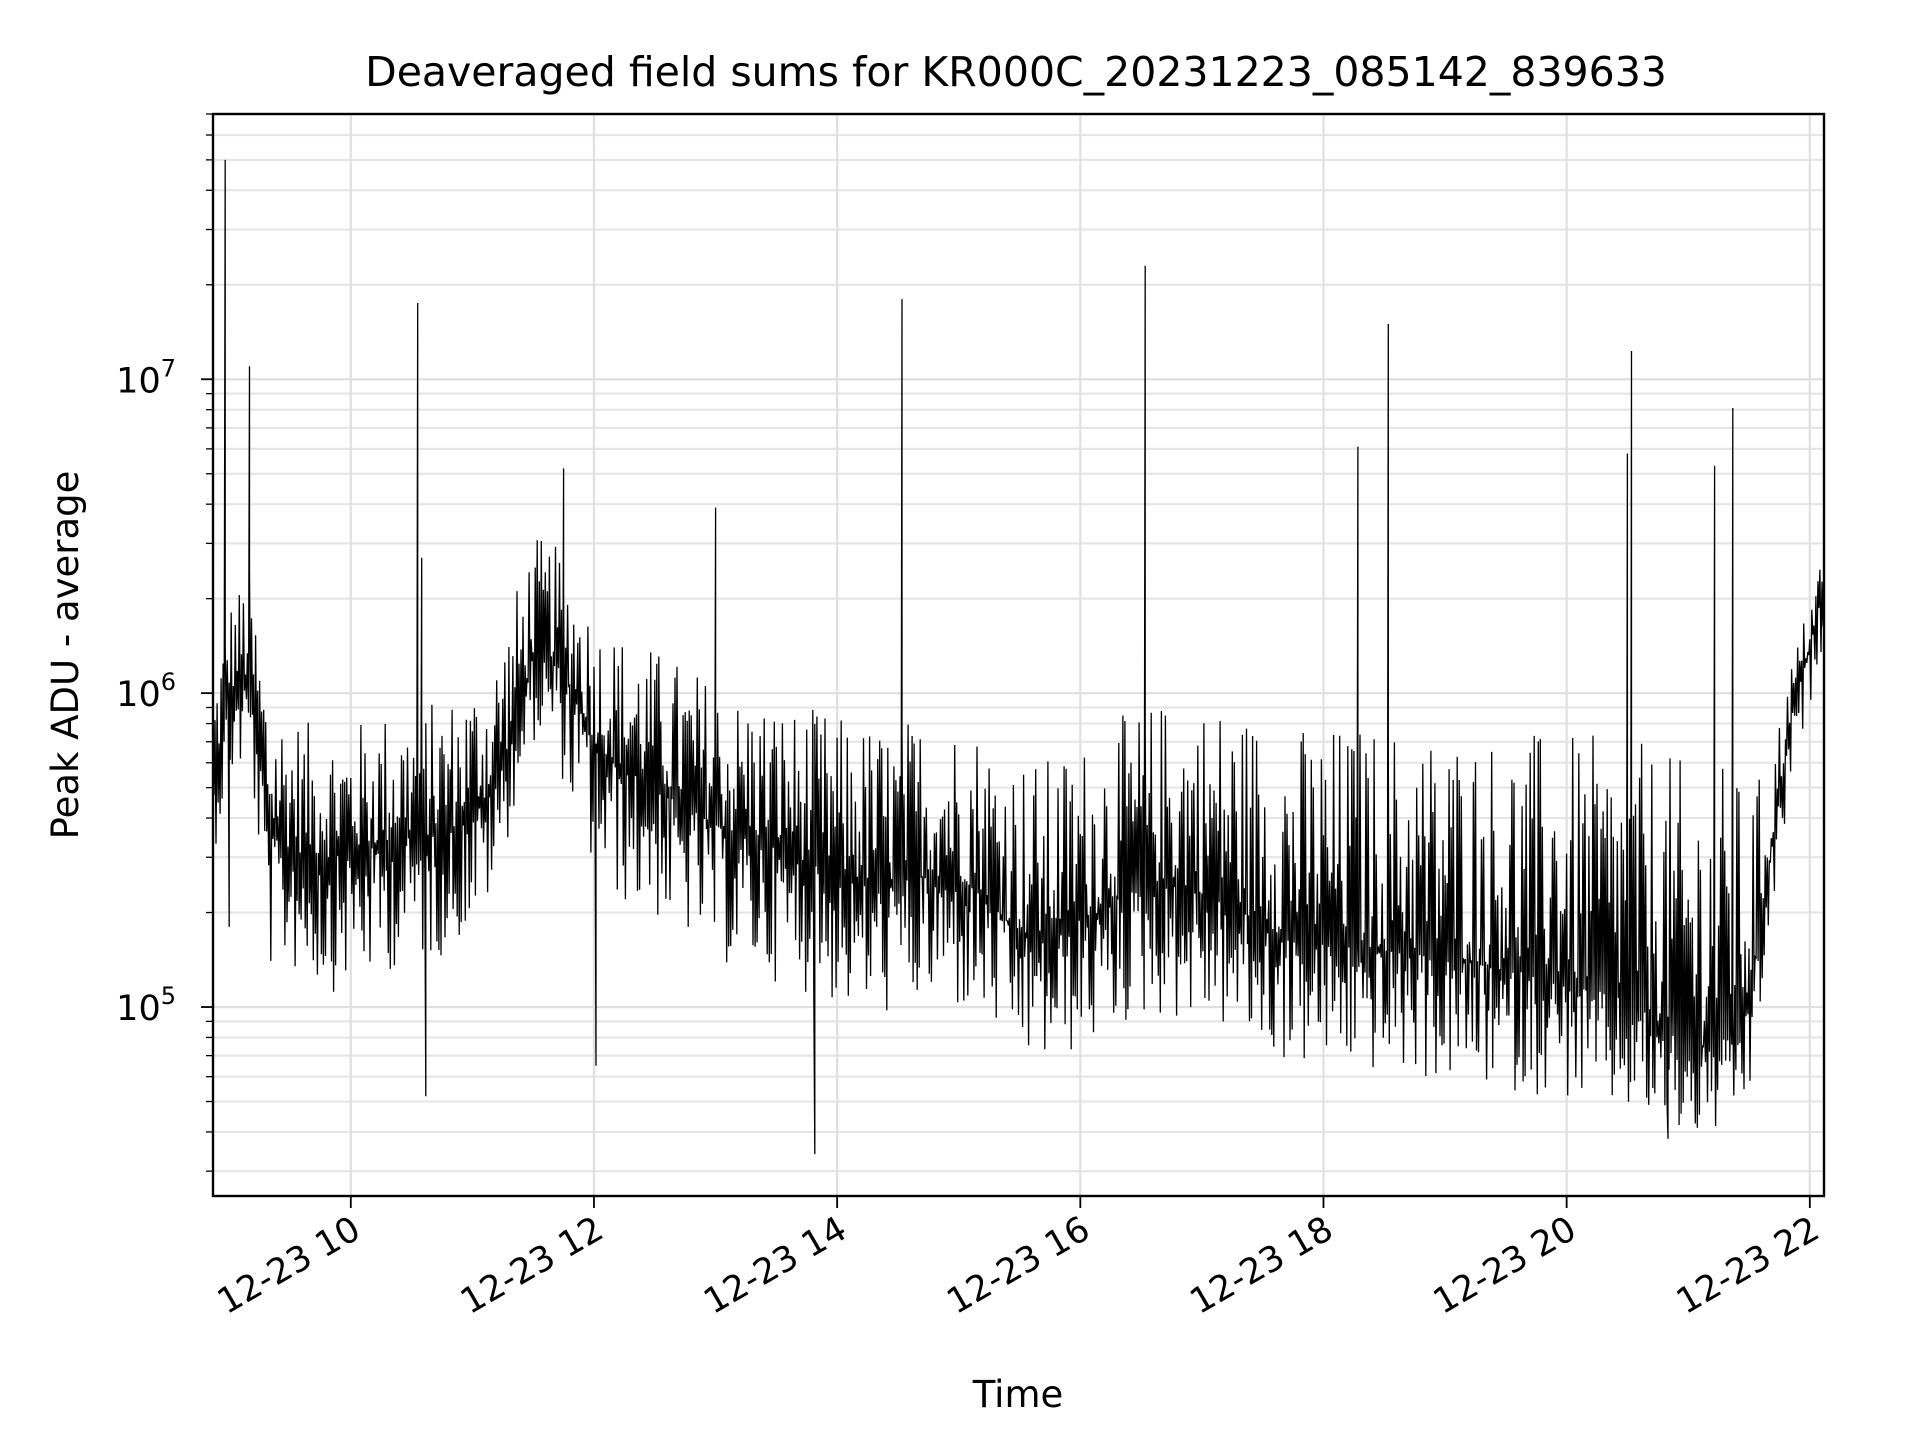 The height and width of the screenshot is (1440, 1920). What do you see at coordinates (1018, 1394) in the screenshot?
I see `x-axis-label: Time` at bounding box center [1018, 1394].